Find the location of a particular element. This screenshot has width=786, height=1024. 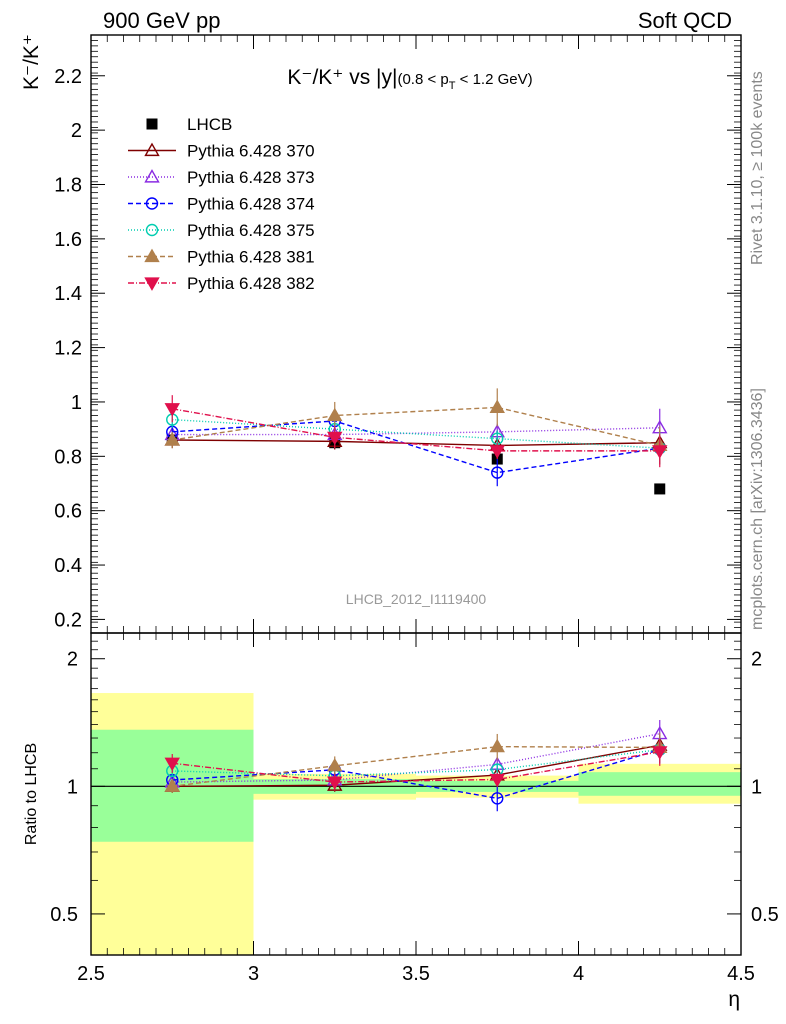

legend-label-4: Pythia 6.428 381 is located at coordinates (251, 257).